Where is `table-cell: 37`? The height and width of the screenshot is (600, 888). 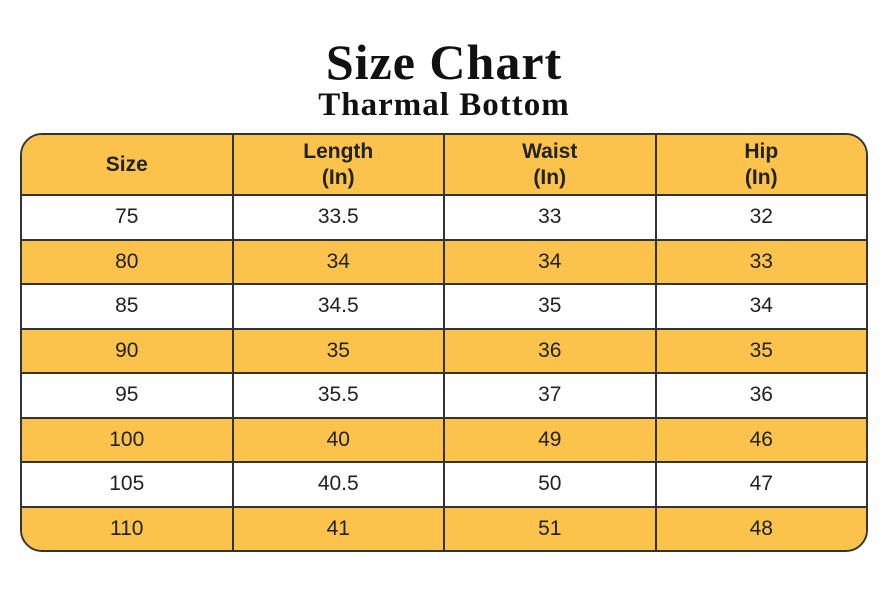 table-cell: 37 is located at coordinates (549, 395).